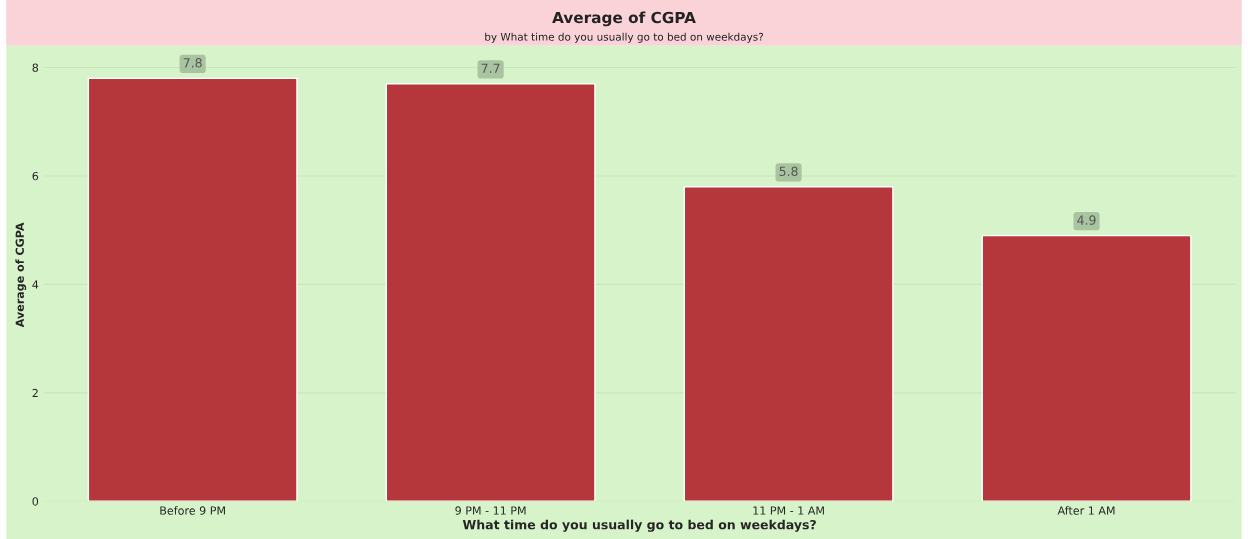 Image resolution: width=1248 pixels, height=539 pixels. Describe the element at coordinates (35, 284) in the screenshot. I see `y-tick-label: 4` at that location.